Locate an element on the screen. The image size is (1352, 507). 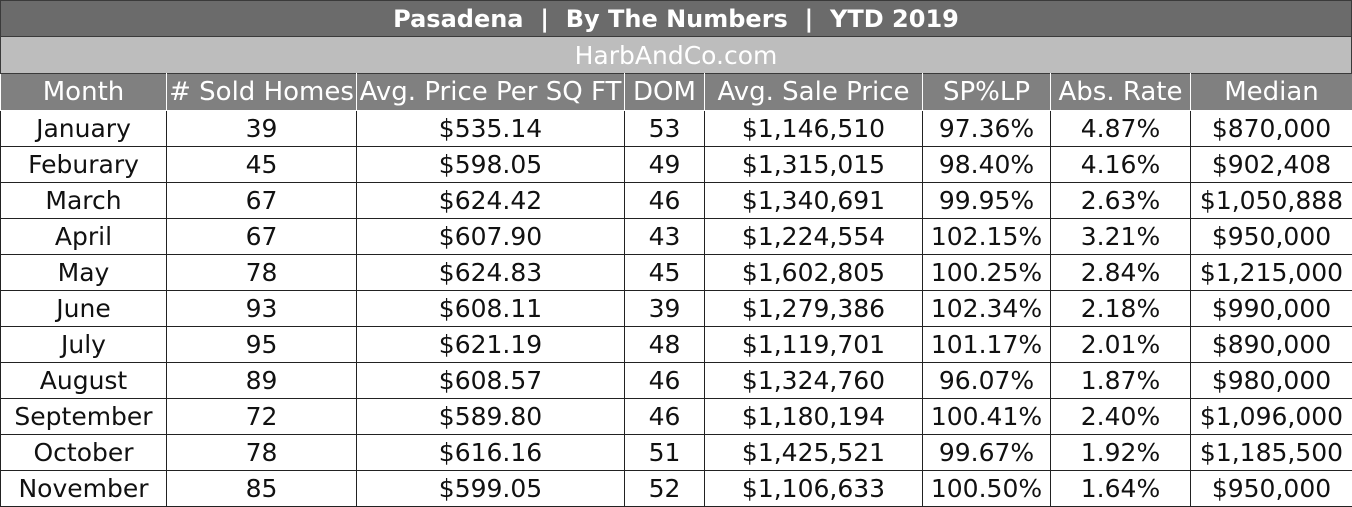
month-cell: May is located at coordinates (84, 273).